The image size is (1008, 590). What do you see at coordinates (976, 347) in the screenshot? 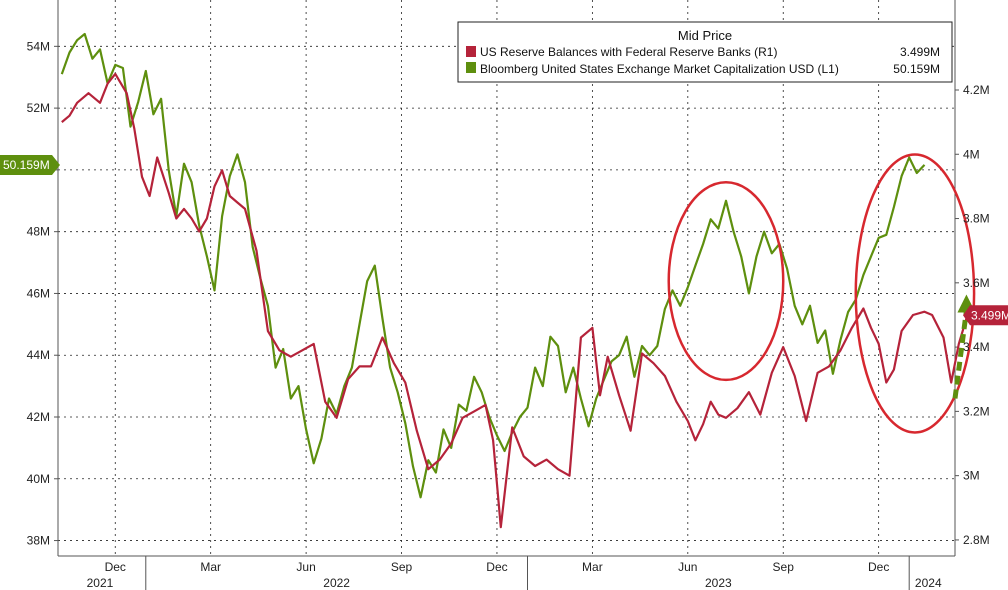
I see `right-tick-label: 3.4M` at bounding box center [976, 347].